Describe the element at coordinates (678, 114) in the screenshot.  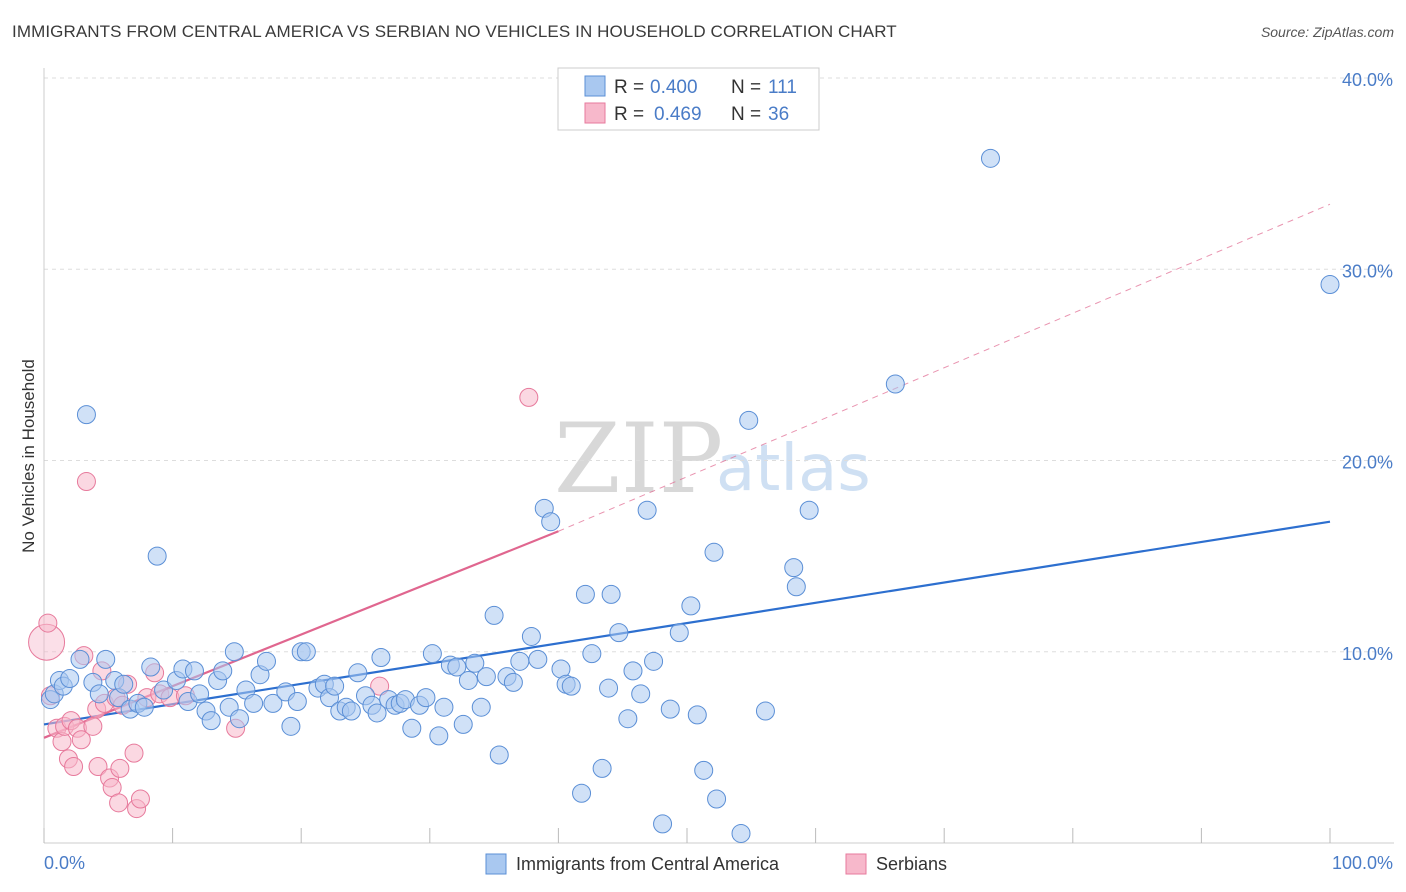
I see `legend-pink-r-value: 0.469` at that location.